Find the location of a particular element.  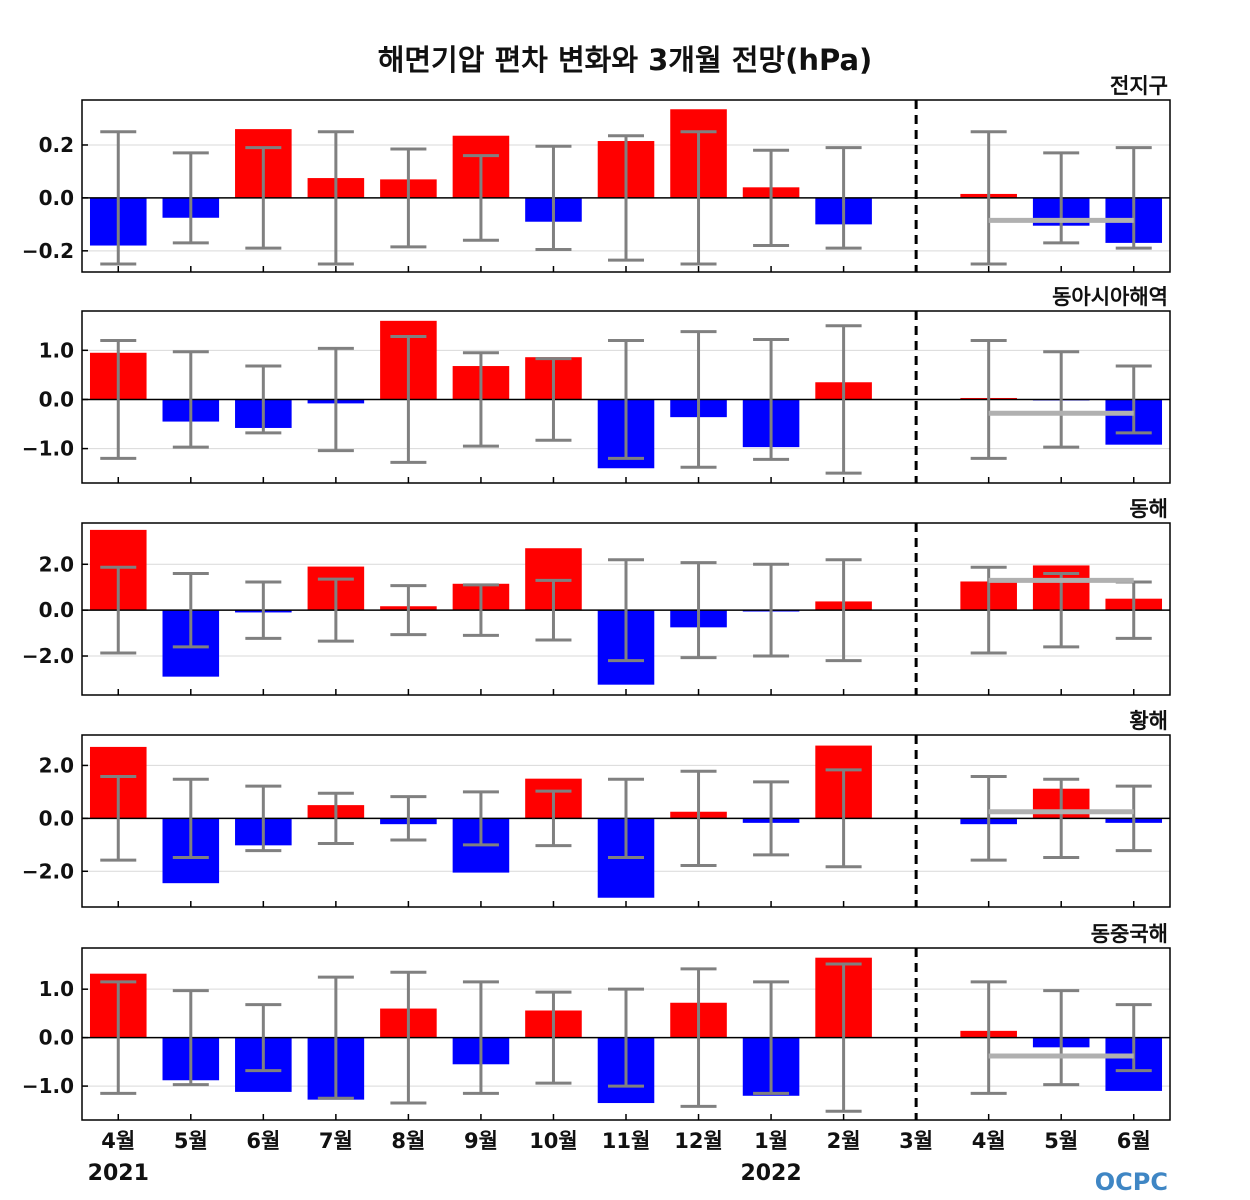

year-label: 2022 is located at coordinates (770, 1173).